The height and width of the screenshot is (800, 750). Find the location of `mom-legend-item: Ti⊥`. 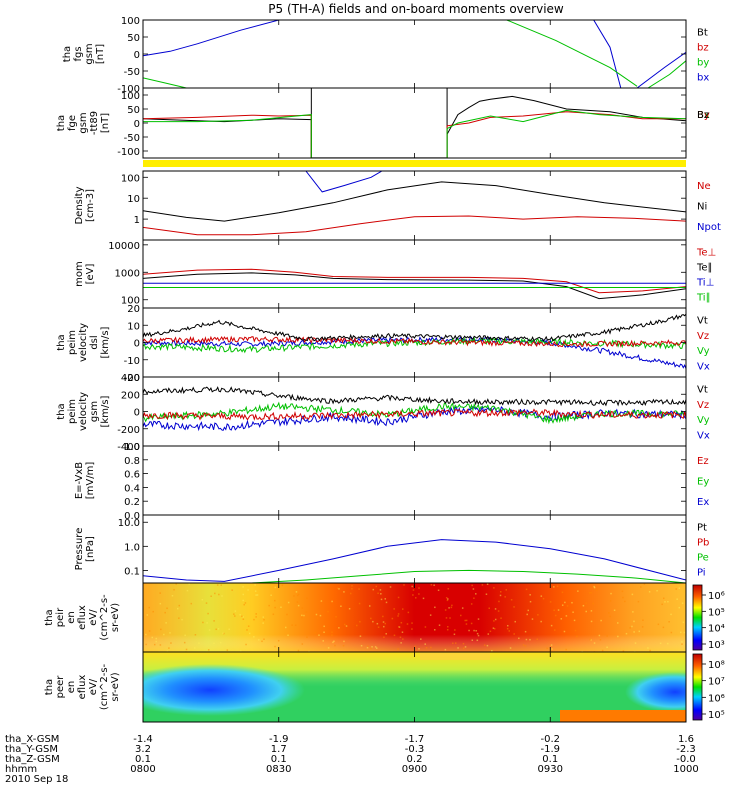

mom-legend-item: Ti⊥ is located at coordinates (705, 283).